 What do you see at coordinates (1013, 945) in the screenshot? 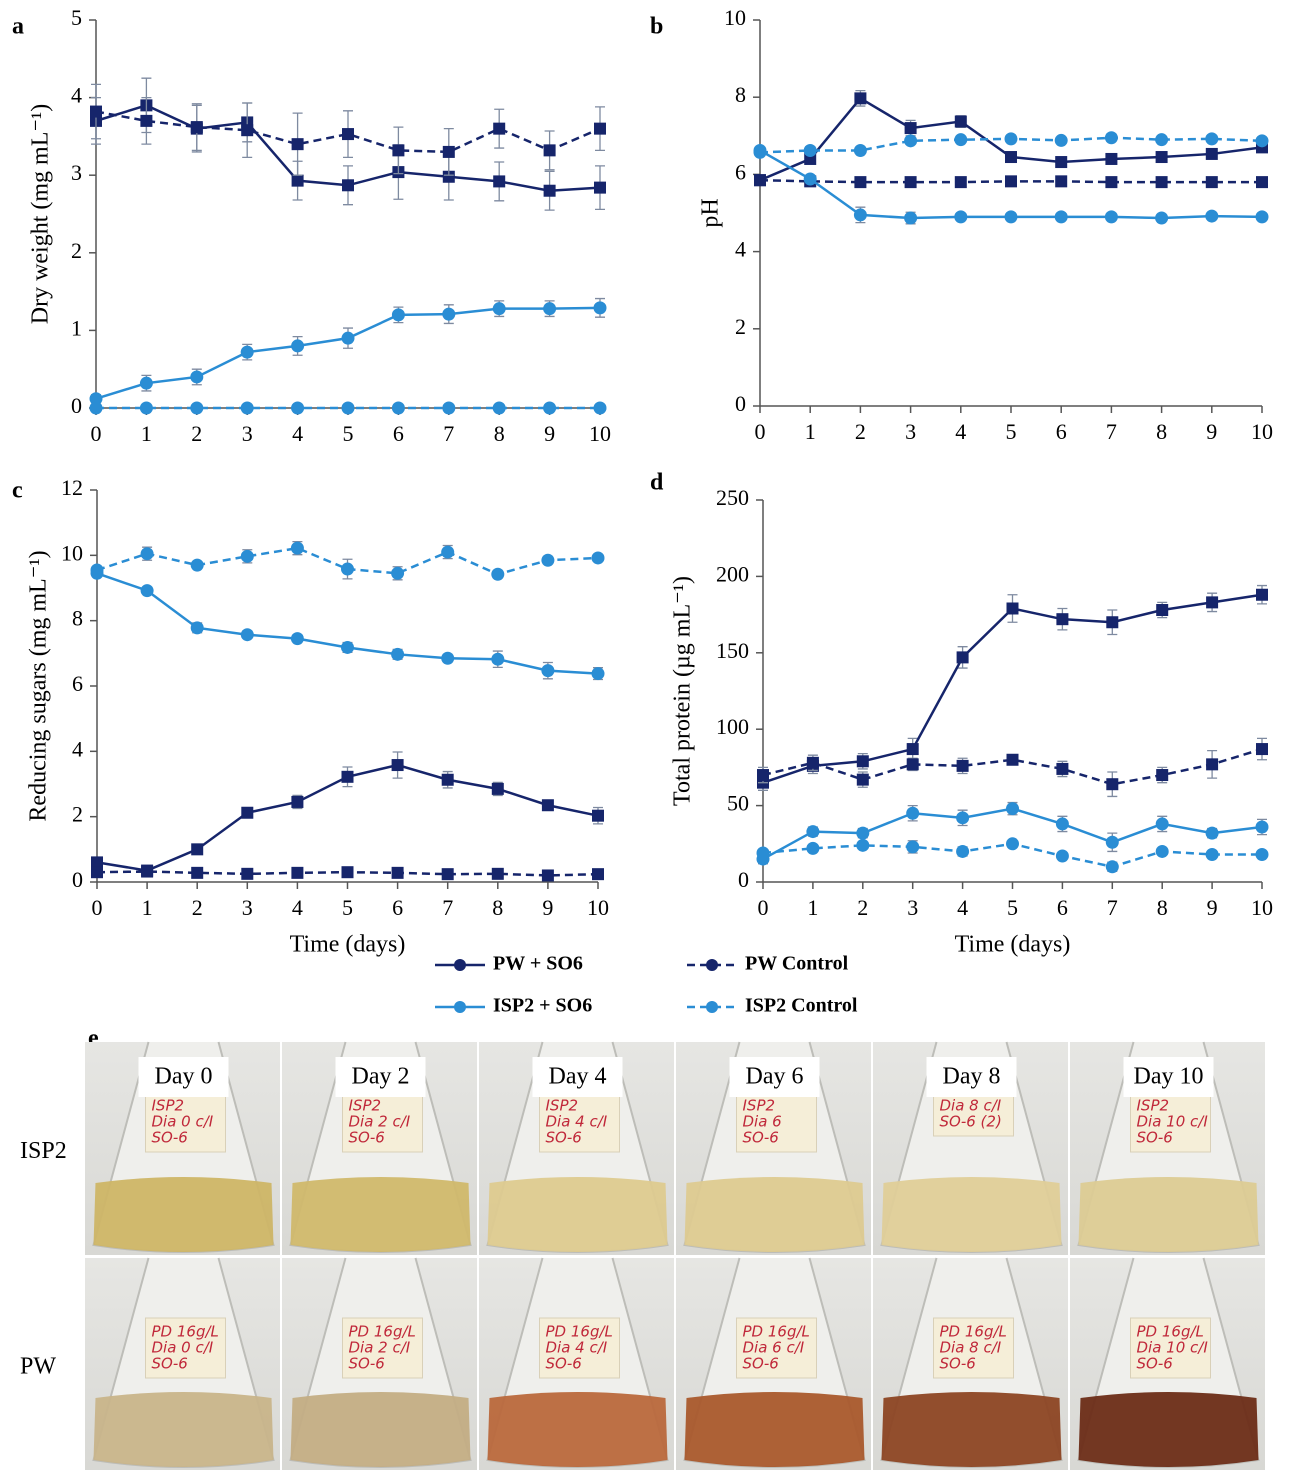
I see `x-axis-title: Time (days)` at bounding box center [1013, 945].